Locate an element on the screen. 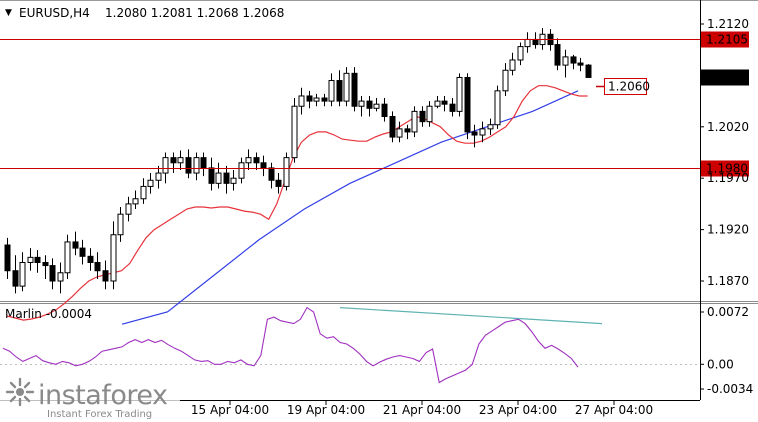 The width and height of the screenshot is (758, 422). current-price-label: 1.2068 is located at coordinates (727, 78).